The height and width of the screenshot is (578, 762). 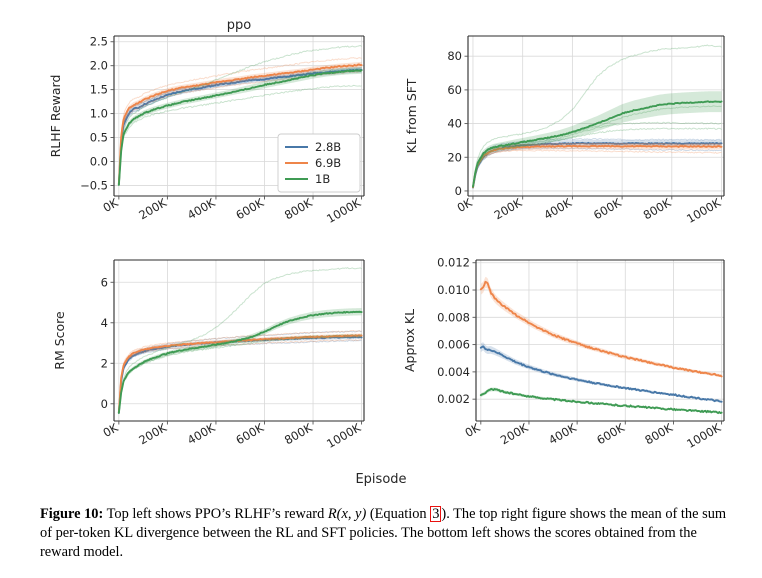 What do you see at coordinates (322, 179) in the screenshot?
I see `legend-label-1B: 1B` at bounding box center [322, 179].